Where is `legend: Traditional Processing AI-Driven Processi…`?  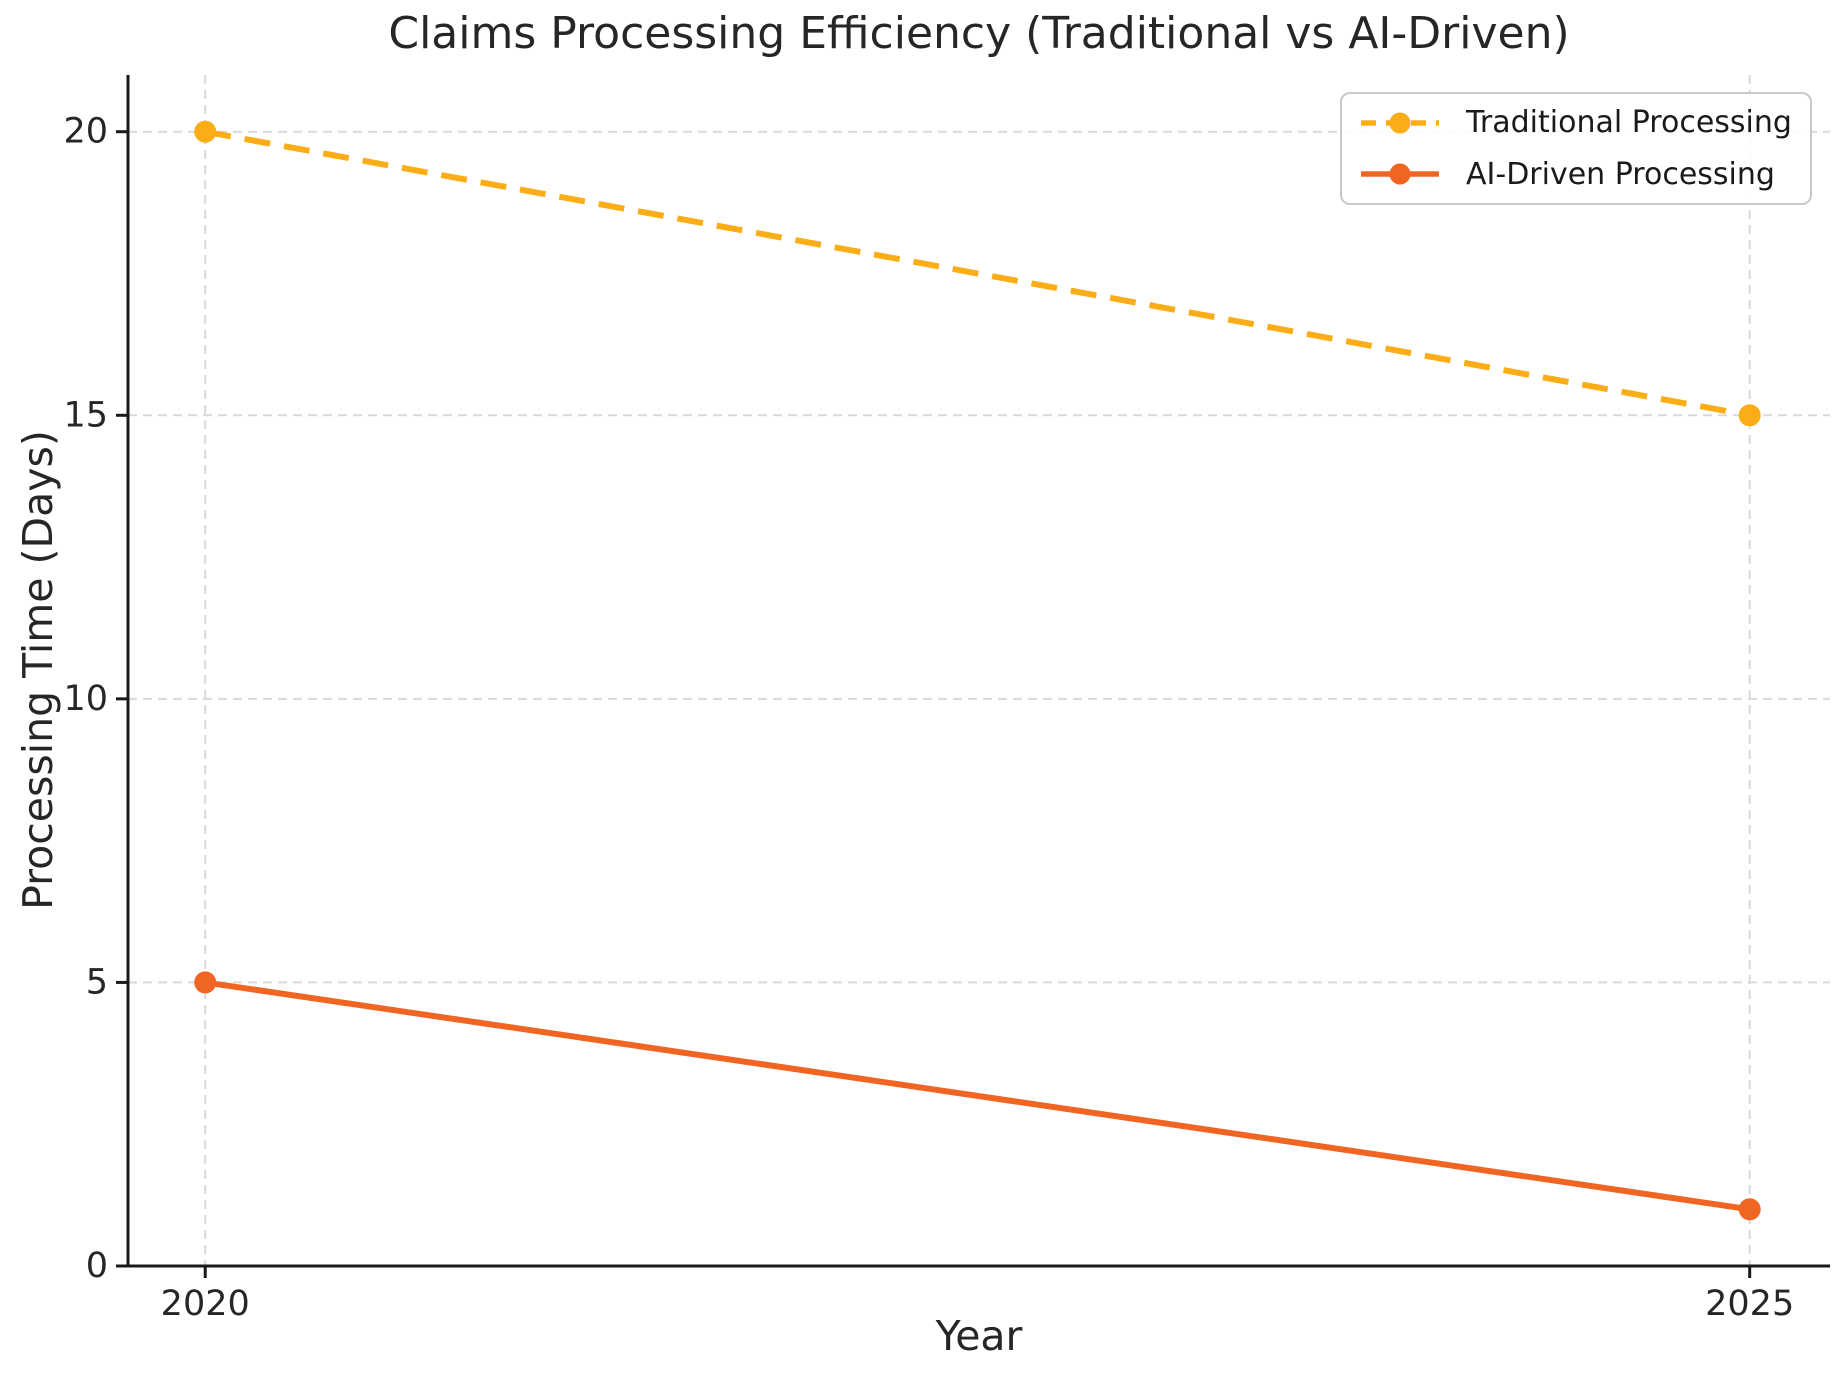 legend: Traditional Processing AI-Driven Processi… is located at coordinates (1576, 148).